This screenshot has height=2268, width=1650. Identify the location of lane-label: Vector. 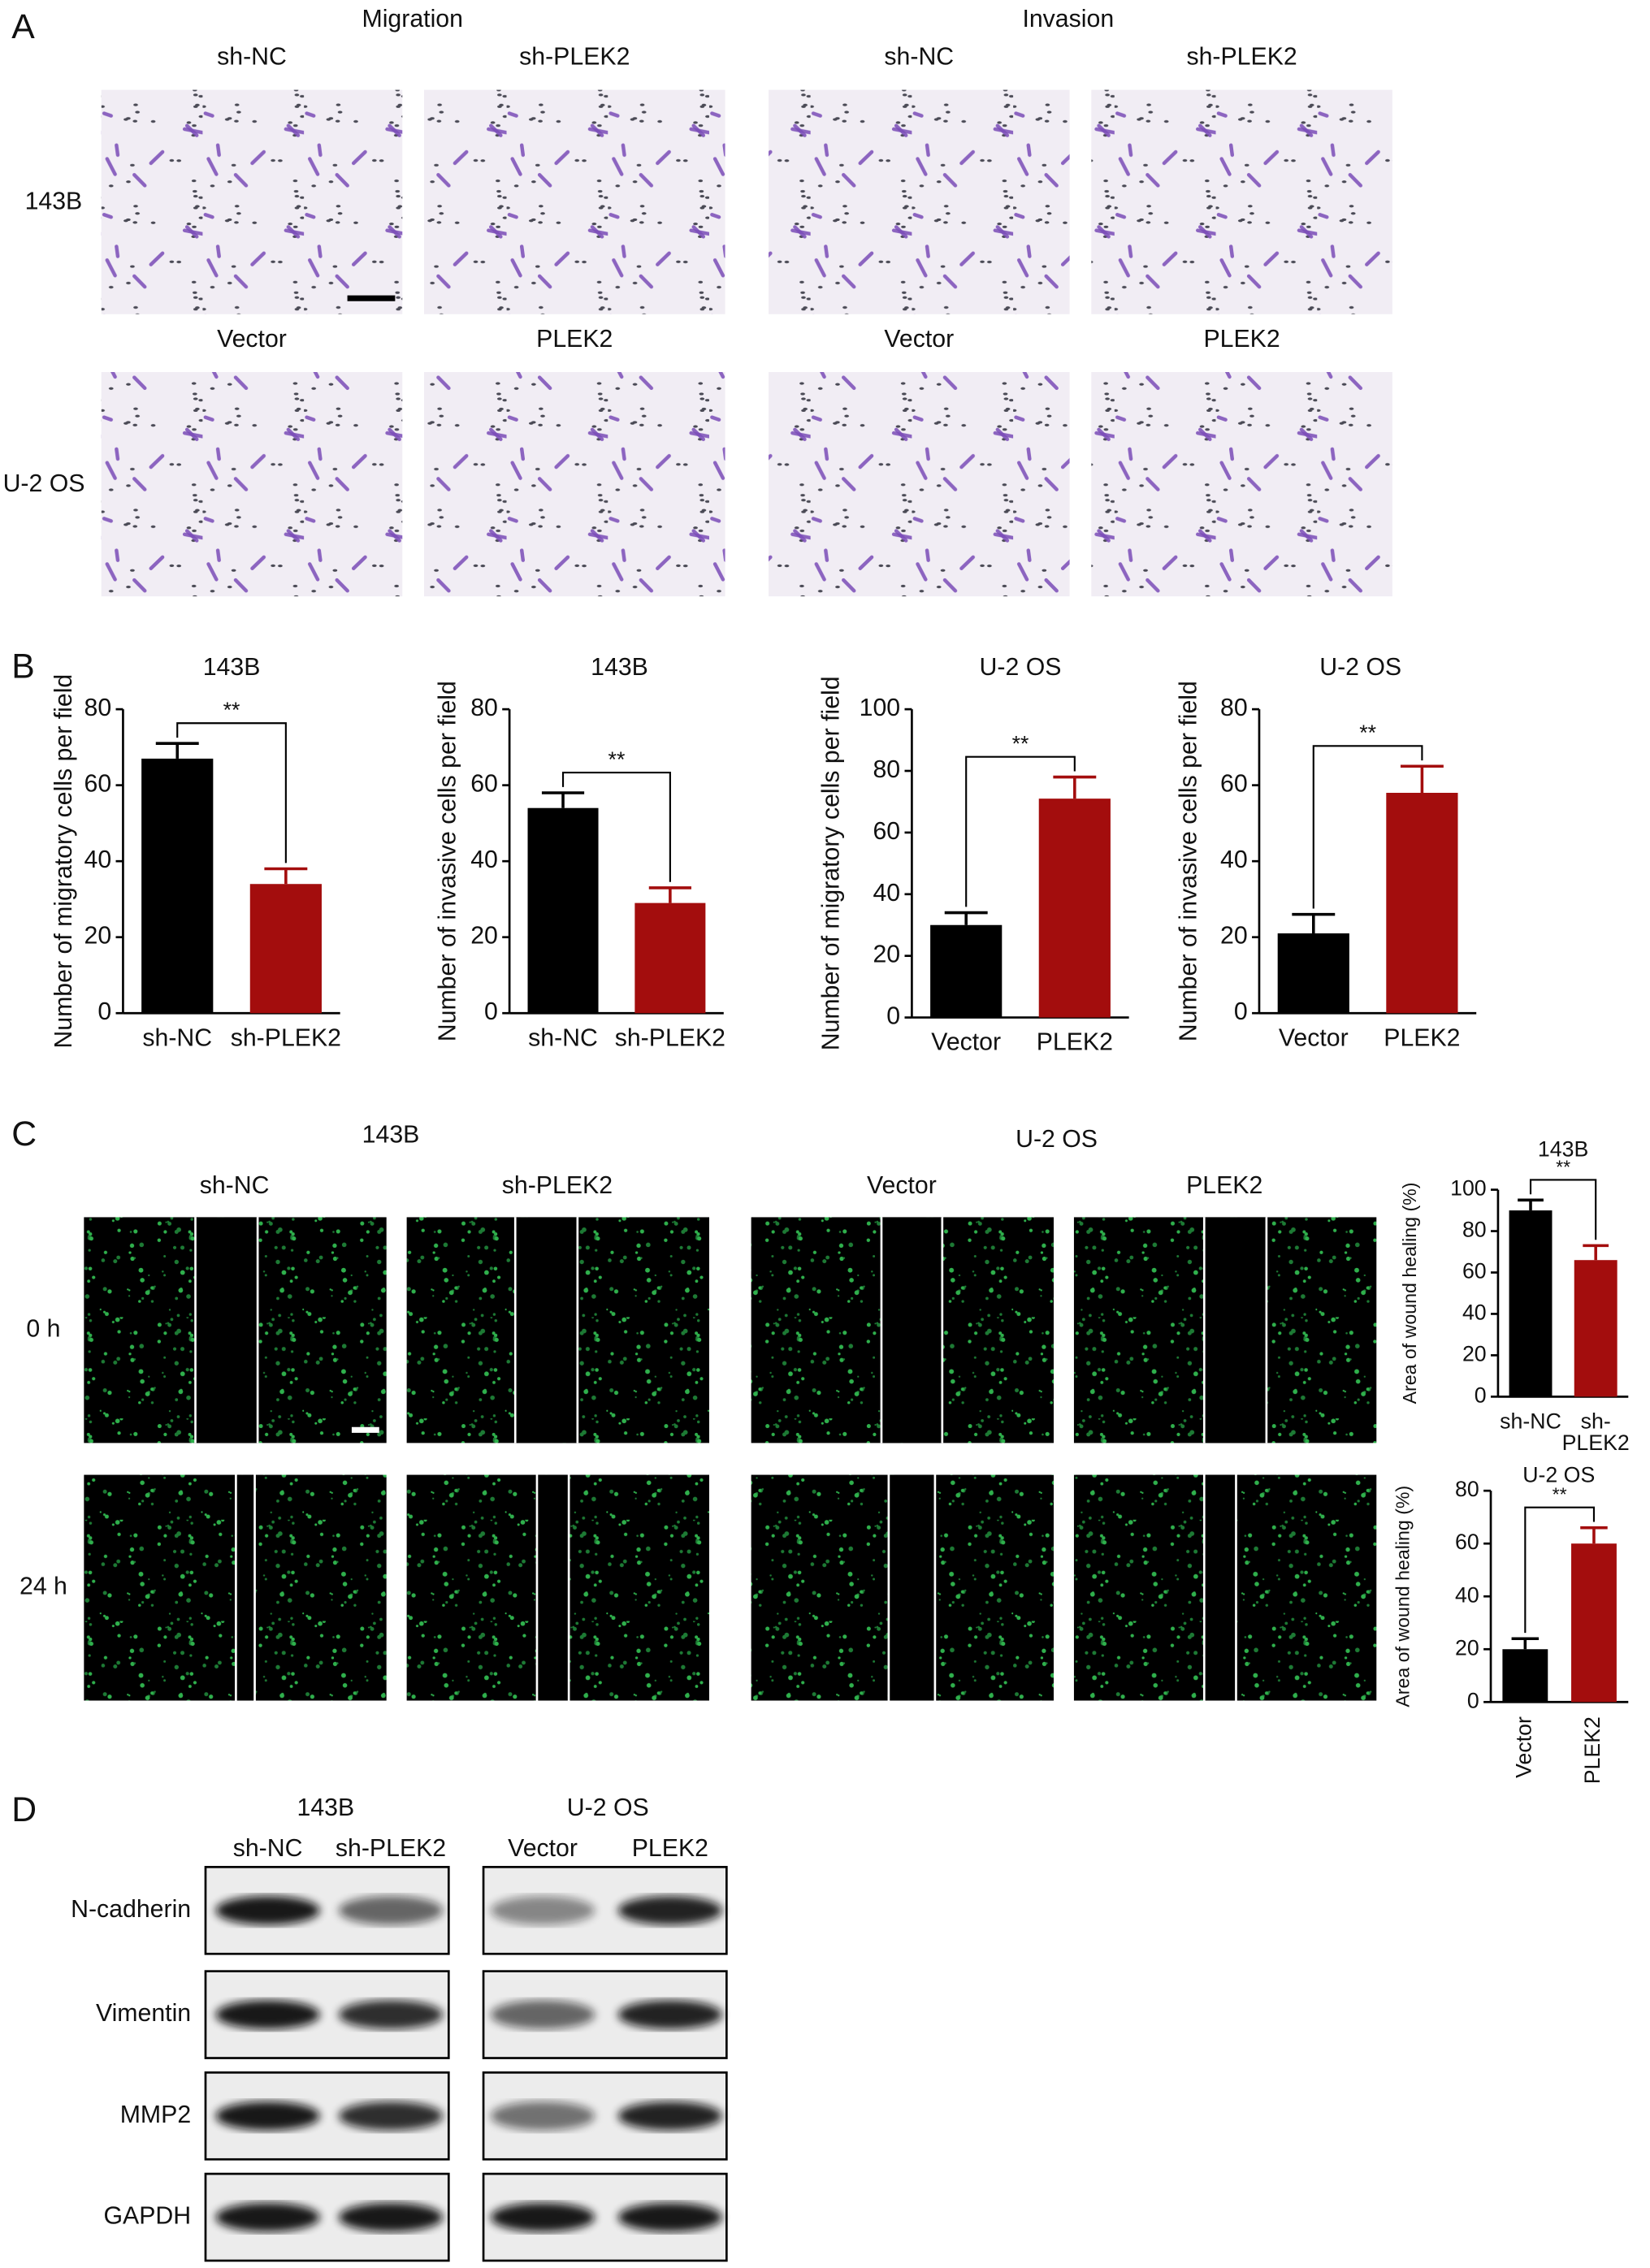
(543, 1849).